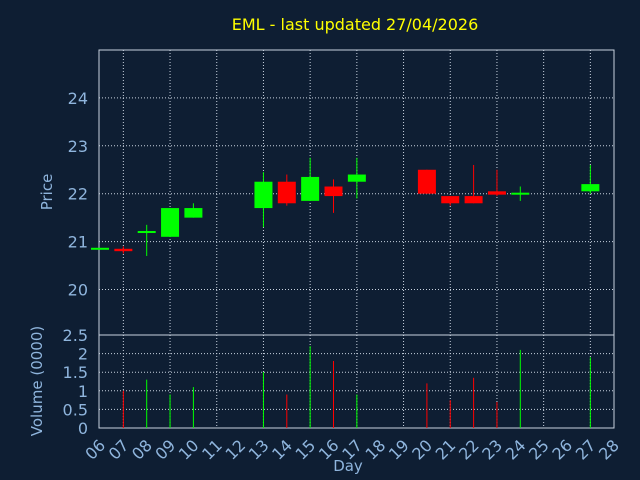 Image resolution: width=640 pixels, height=480 pixels. Describe the element at coordinates (78, 146) in the screenshot. I see `price-tick-label: 23` at that location.